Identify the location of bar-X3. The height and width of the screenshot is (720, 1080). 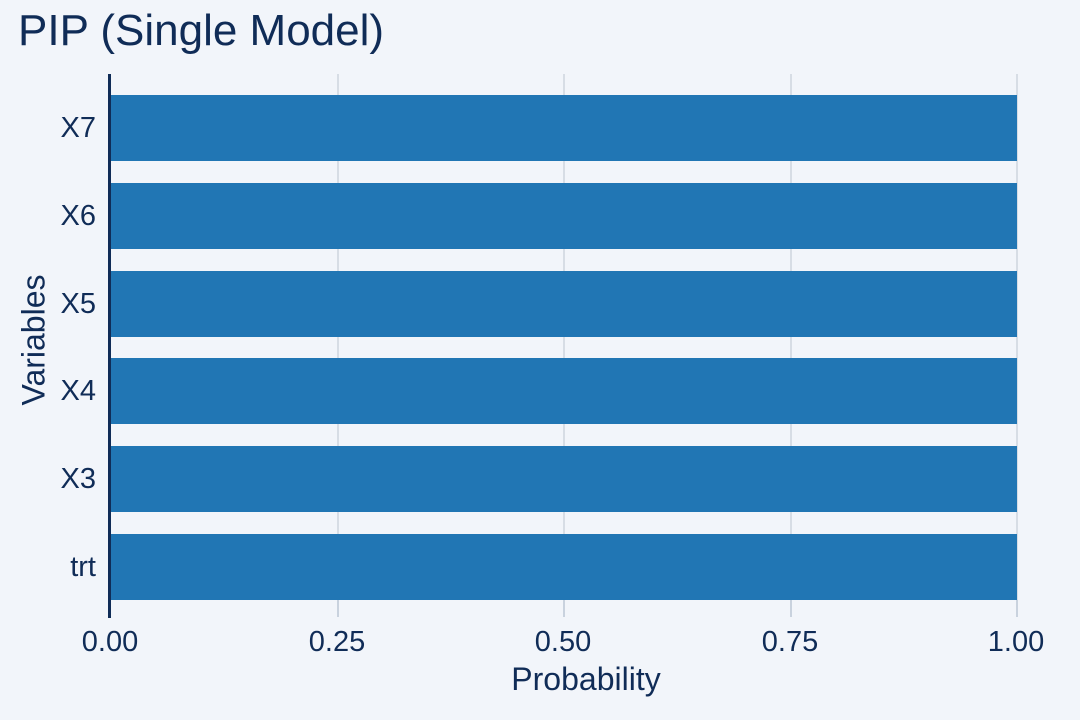
(564, 479).